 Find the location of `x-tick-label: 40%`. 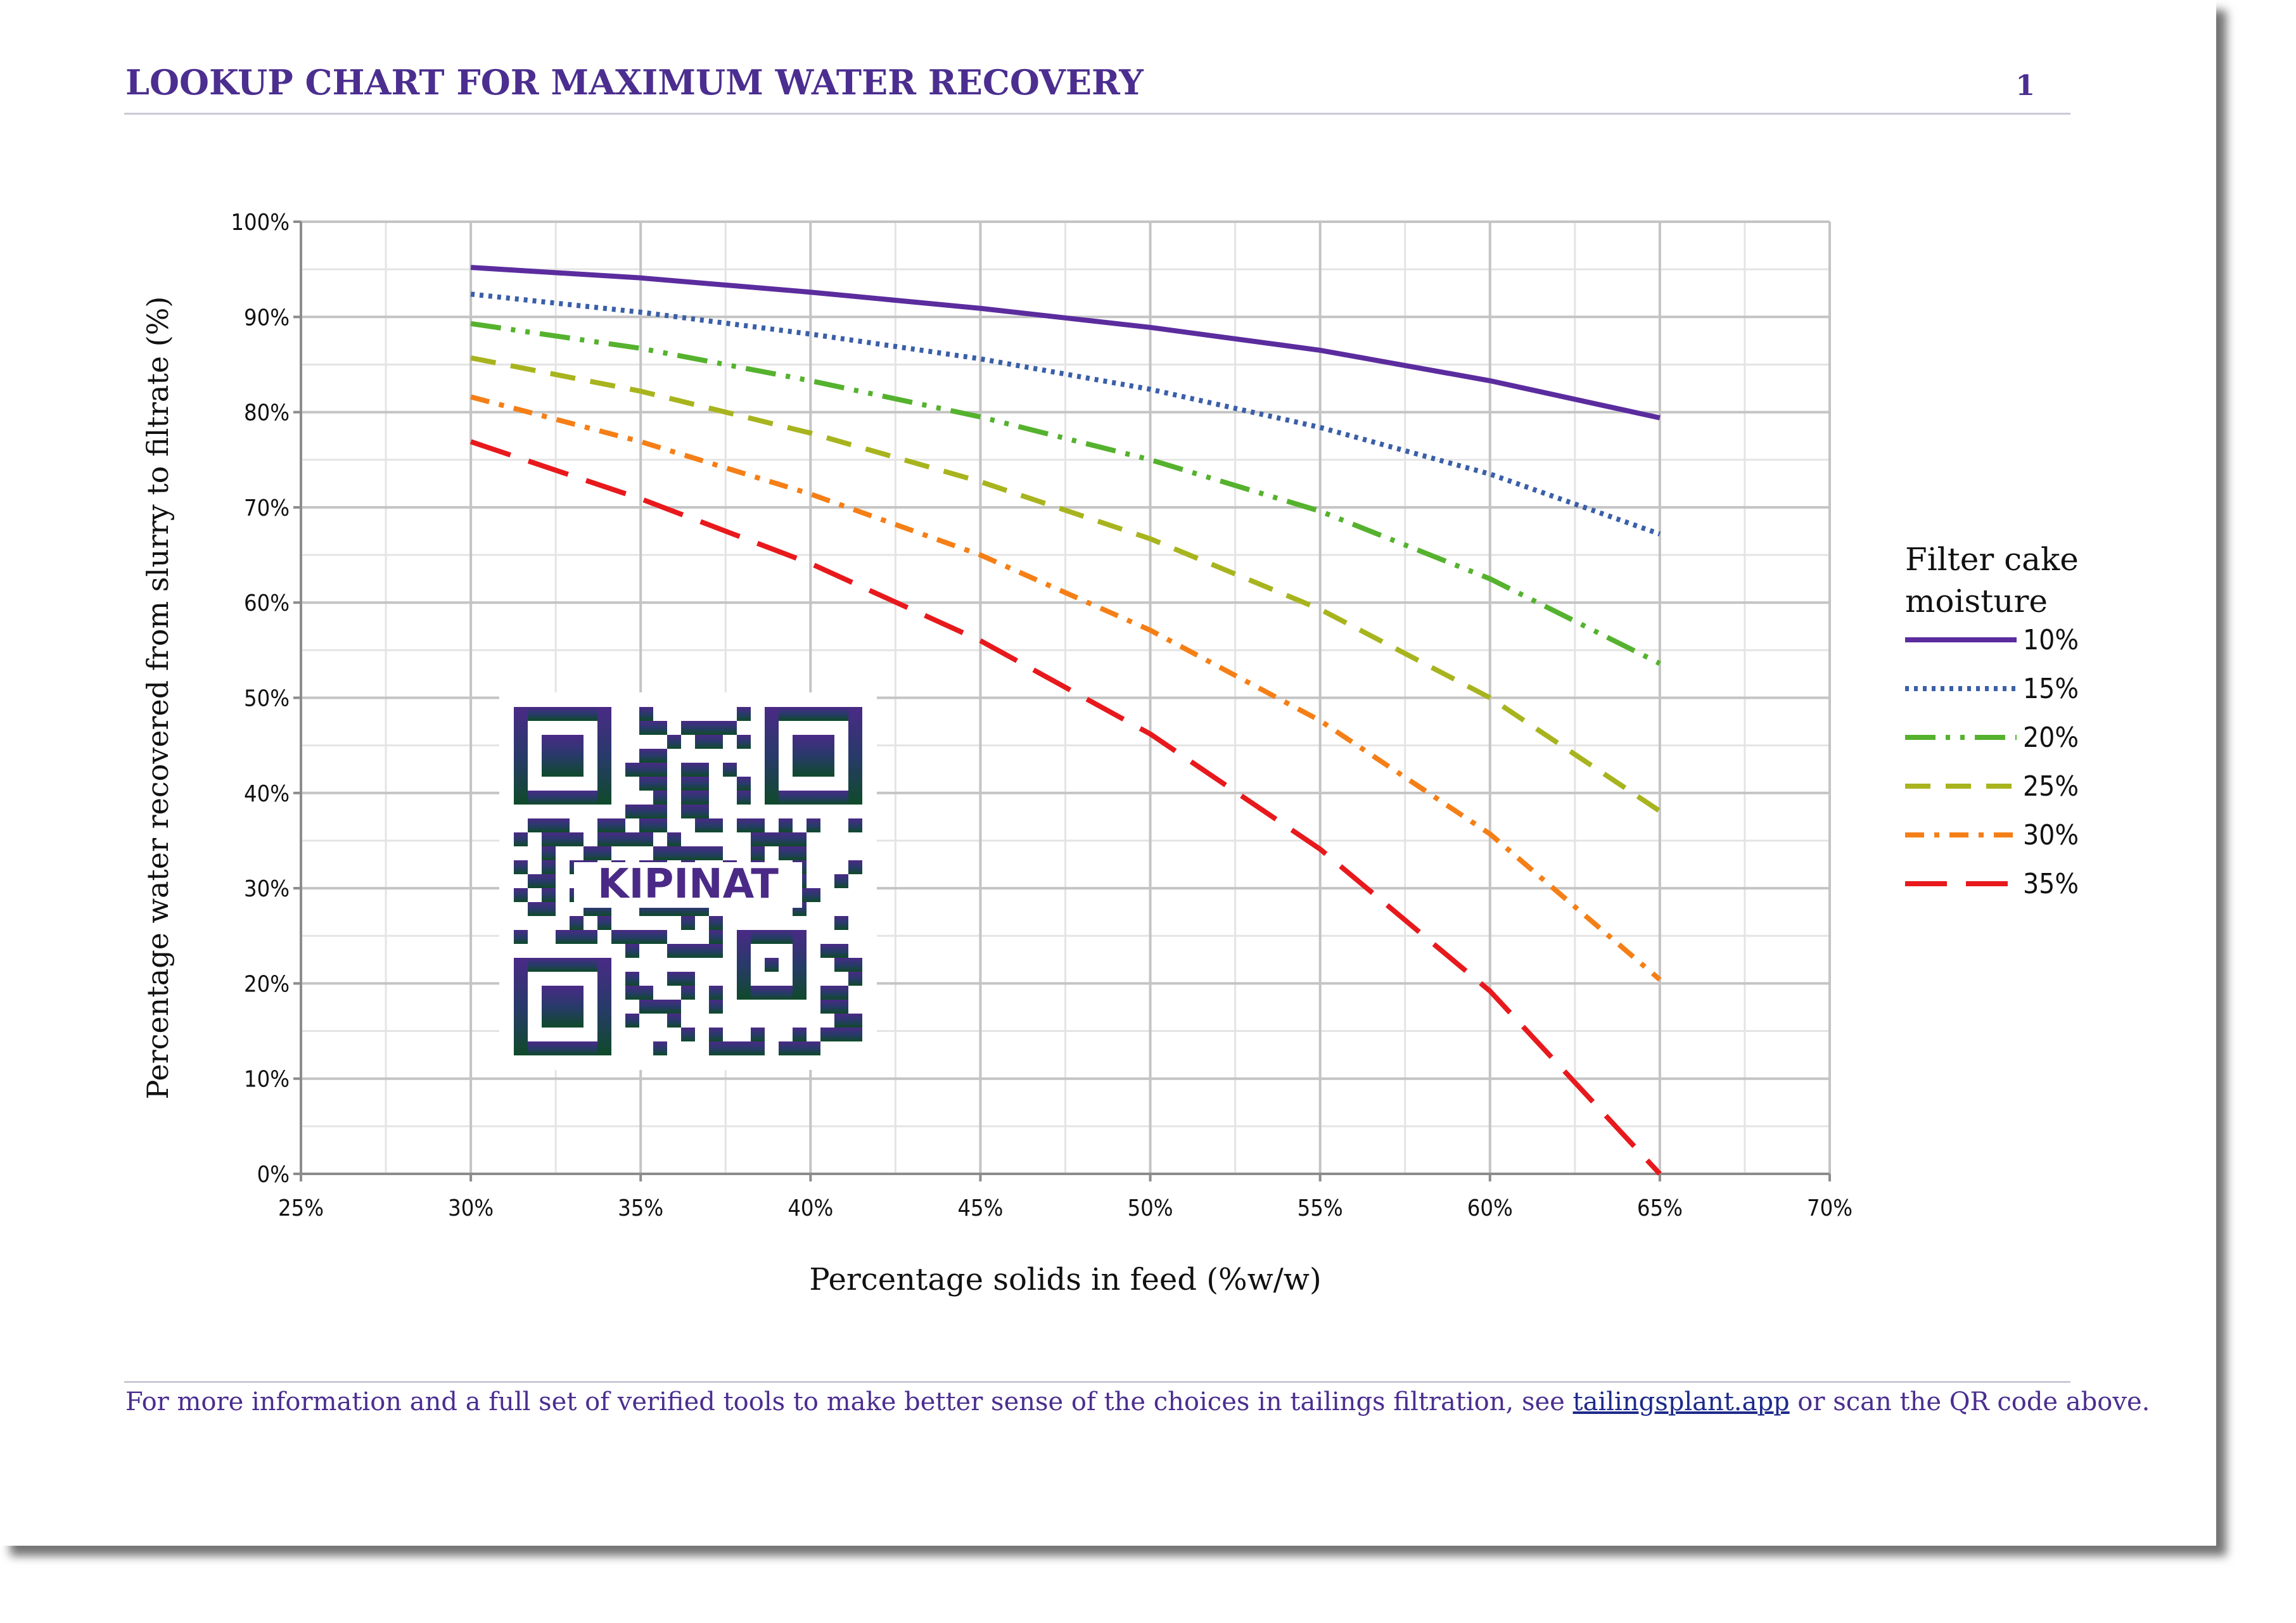

x-tick-label: 40% is located at coordinates (810, 1208).